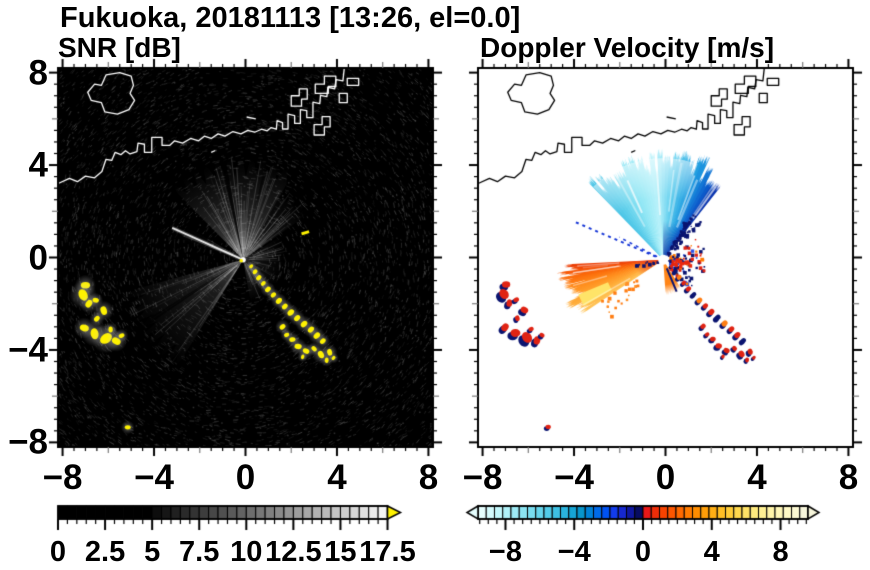 The width and height of the screenshot is (870, 570). Describe the element at coordinates (574, 552) in the screenshot. I see `velocity-colorbar-tick-label: −4` at that location.